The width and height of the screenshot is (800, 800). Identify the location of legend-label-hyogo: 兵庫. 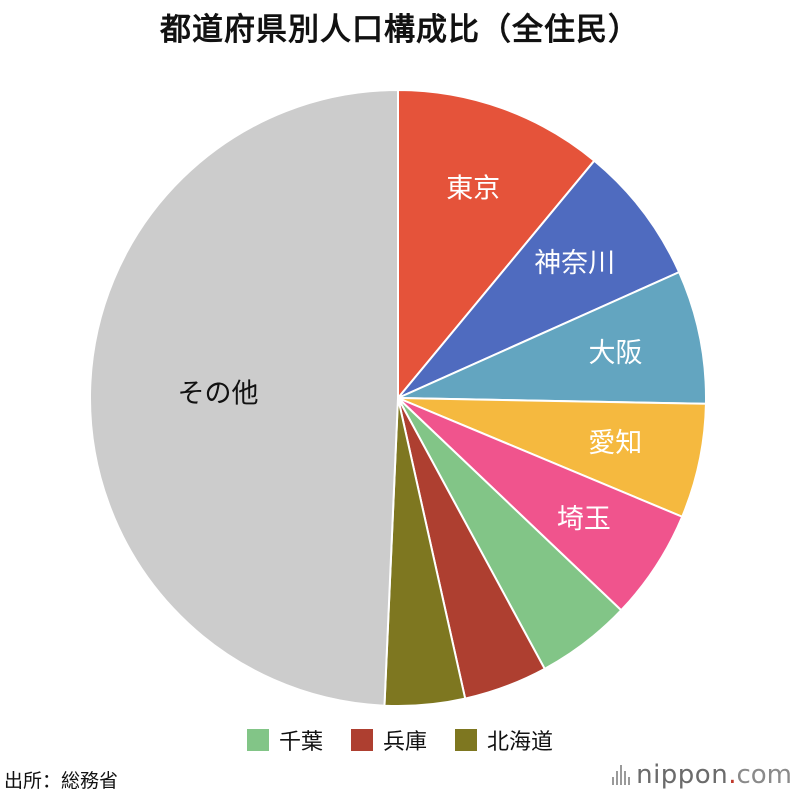
(404, 742).